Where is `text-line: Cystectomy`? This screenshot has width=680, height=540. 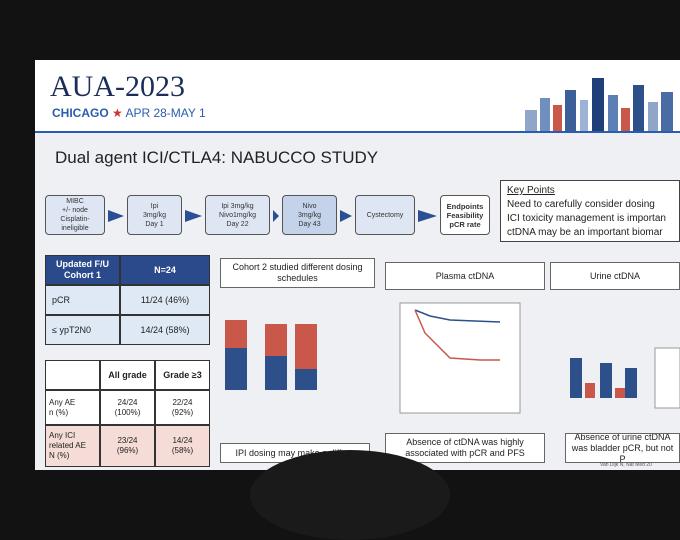
text-line: Cystectomy is located at coordinates (385, 215).